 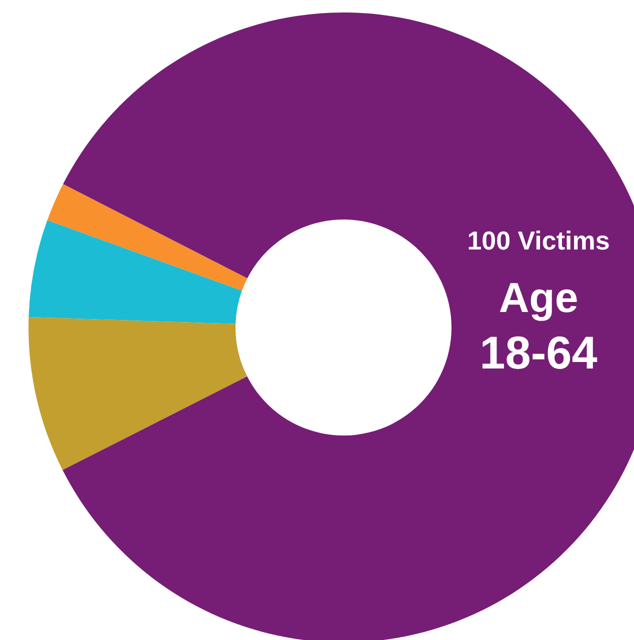 What do you see at coordinates (539, 352) in the screenshot?
I see `text: 18-64` at bounding box center [539, 352].